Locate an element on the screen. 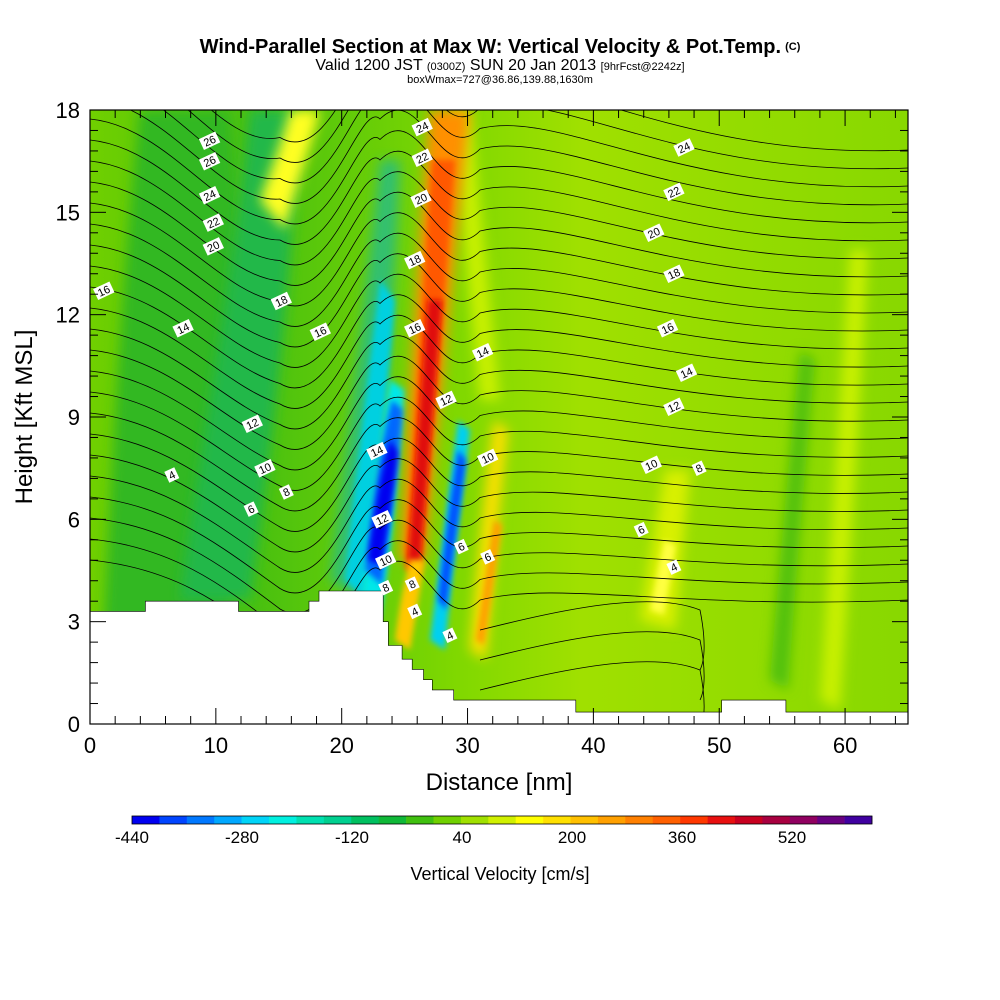  box-wmax-note: boxWmax=727@36.86,139.88,1630m is located at coordinates (500, 80).